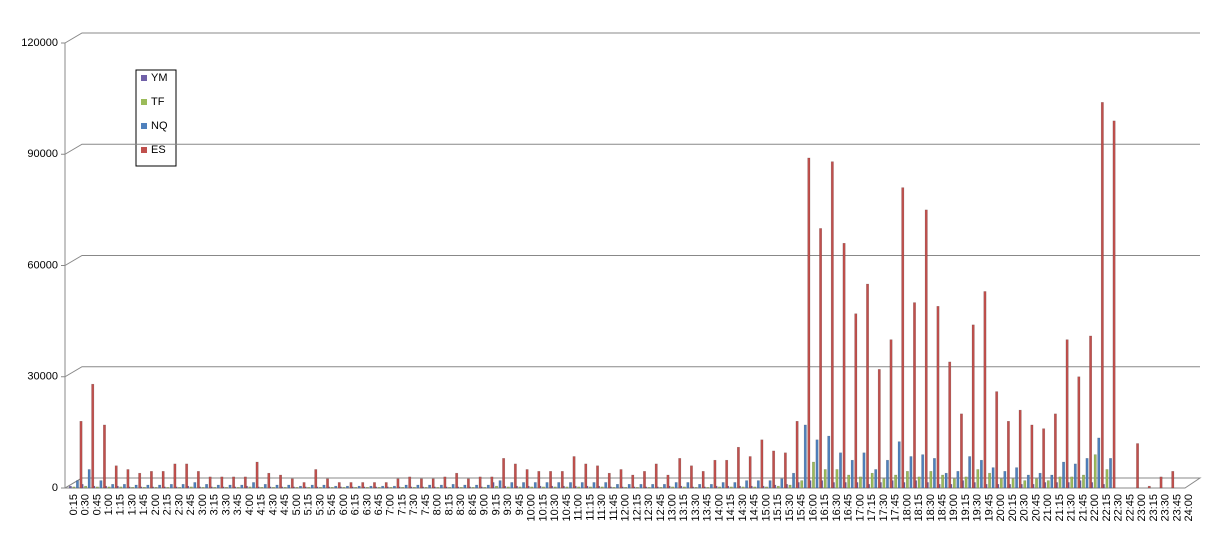 The height and width of the screenshot is (551, 1230). What do you see at coordinates (567, 508) in the screenshot?
I see `x-tick-label: 10:45` at bounding box center [567, 508].